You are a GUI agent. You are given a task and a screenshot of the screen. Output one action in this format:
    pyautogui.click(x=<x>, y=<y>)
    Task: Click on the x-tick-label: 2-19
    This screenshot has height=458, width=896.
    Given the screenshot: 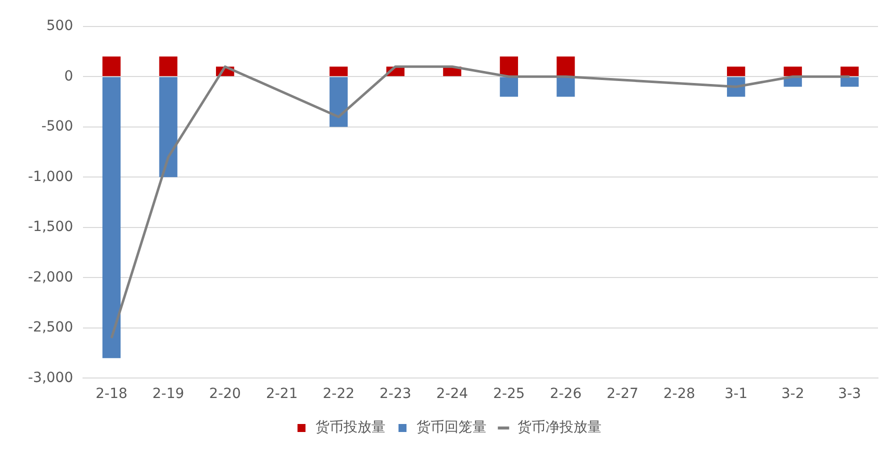 What is the action you would take?
    pyautogui.click(x=168, y=394)
    